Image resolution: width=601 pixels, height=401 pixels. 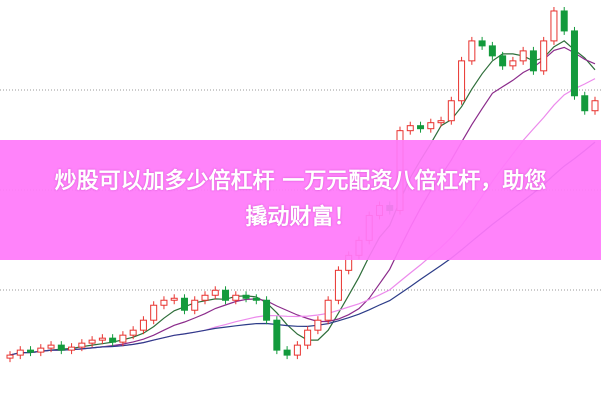 What do you see at coordinates (300, 217) in the screenshot?
I see `banner-title-line2: 撬动财富！` at bounding box center [300, 217].